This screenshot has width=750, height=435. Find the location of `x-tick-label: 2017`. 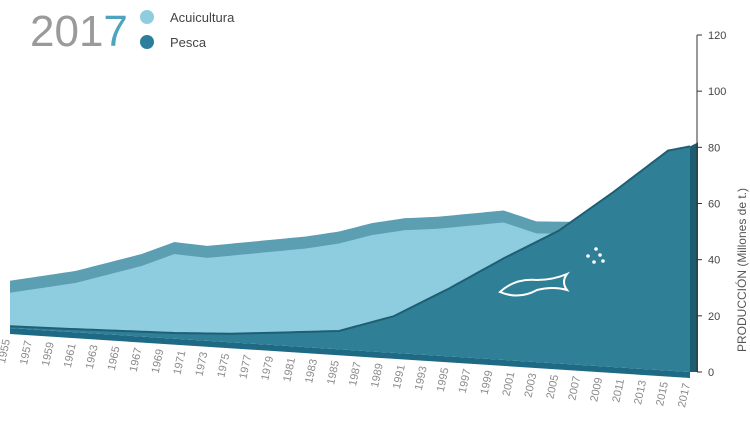

x-tick-label: 2017 is located at coordinates (684, 395).